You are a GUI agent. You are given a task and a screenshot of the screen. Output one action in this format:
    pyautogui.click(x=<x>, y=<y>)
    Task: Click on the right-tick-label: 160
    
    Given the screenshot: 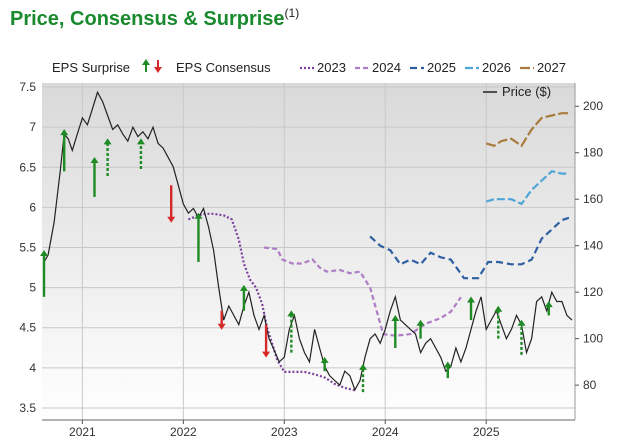 What is the action you would take?
    pyautogui.click(x=593, y=199)
    